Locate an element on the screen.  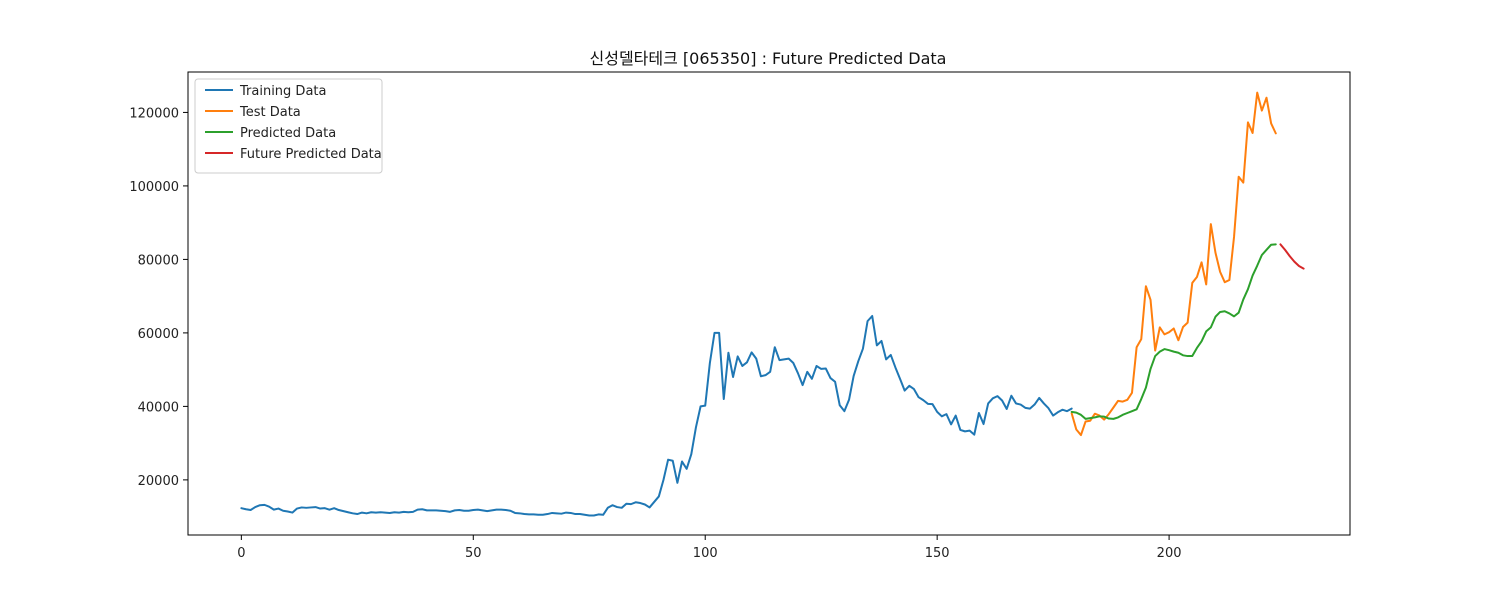
y-tick-label-1: 40000 is located at coordinates (158, 407).